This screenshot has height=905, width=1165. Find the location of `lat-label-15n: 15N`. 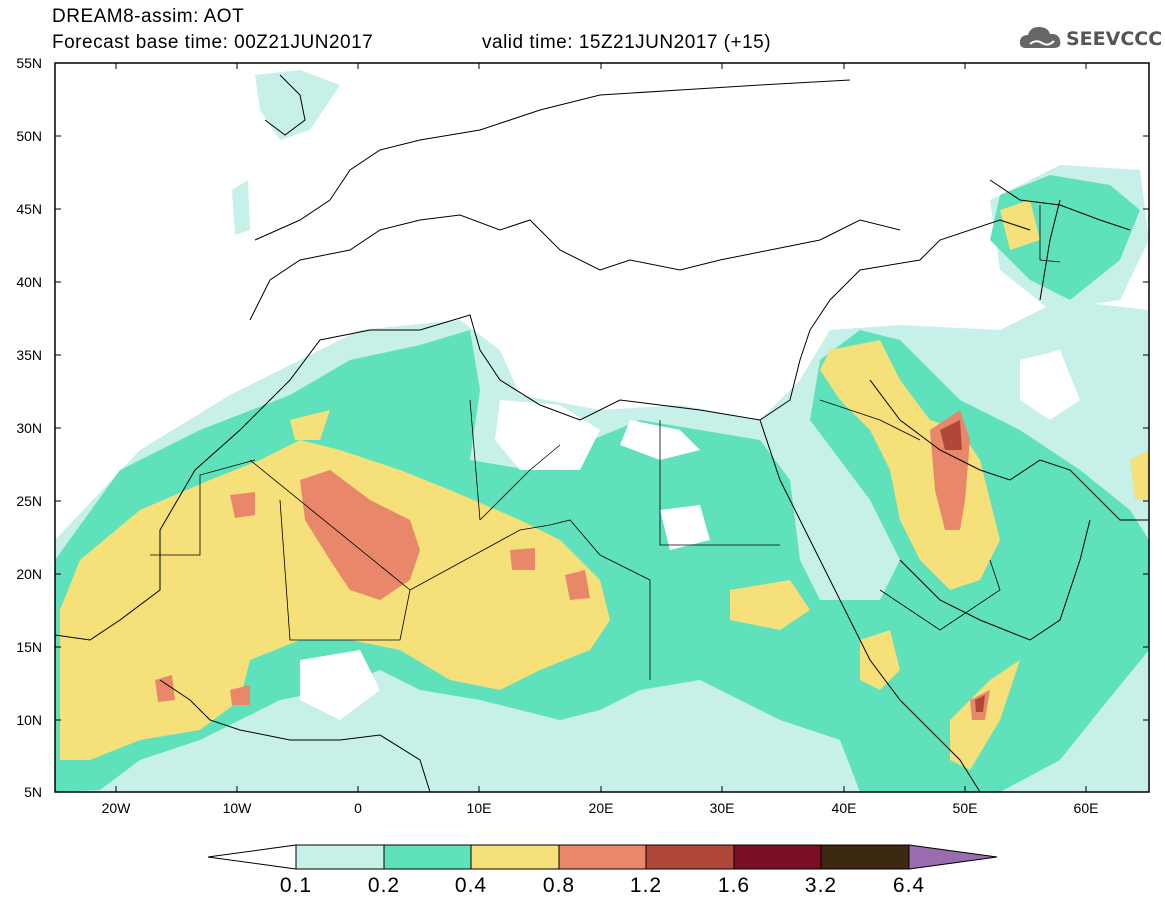

lat-label-15n: 15N is located at coordinates (29, 647).